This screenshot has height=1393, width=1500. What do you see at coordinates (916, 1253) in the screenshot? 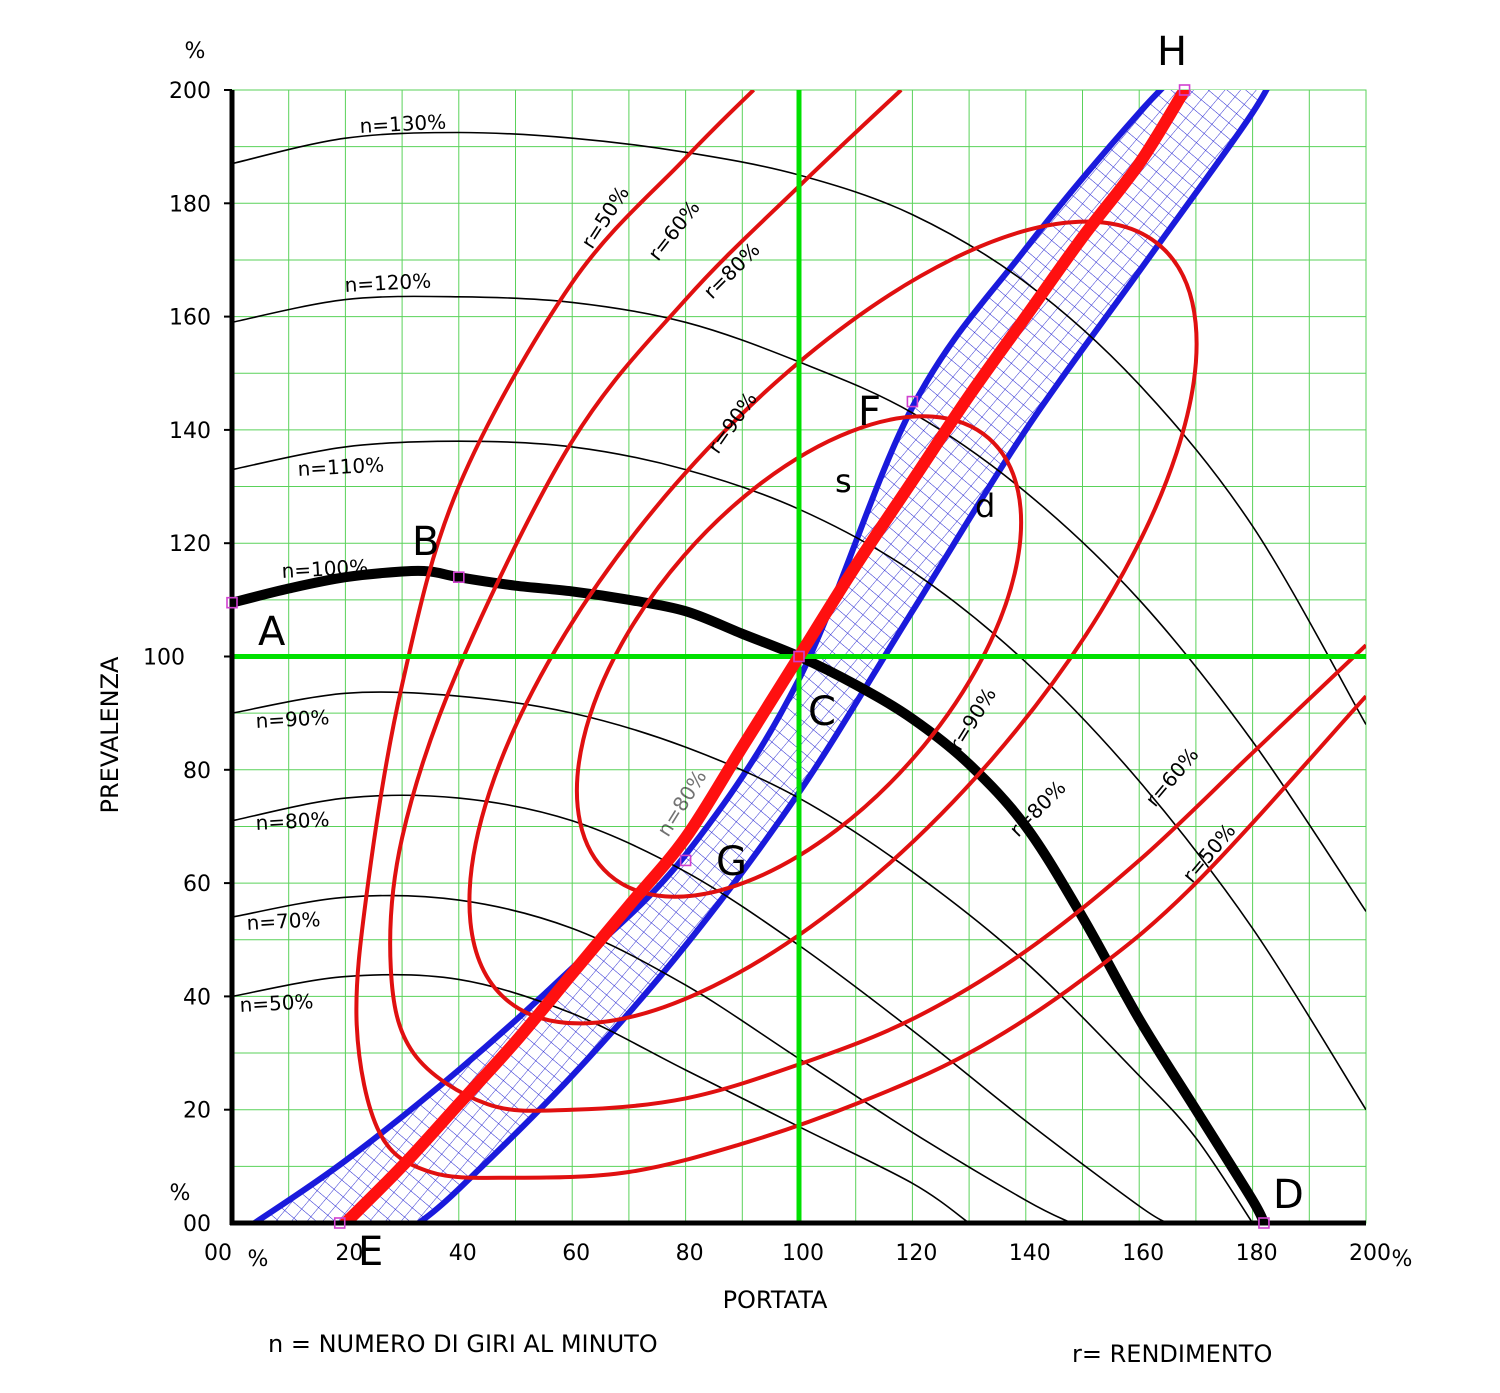
I see `x-tick-label: 120` at bounding box center [916, 1253].